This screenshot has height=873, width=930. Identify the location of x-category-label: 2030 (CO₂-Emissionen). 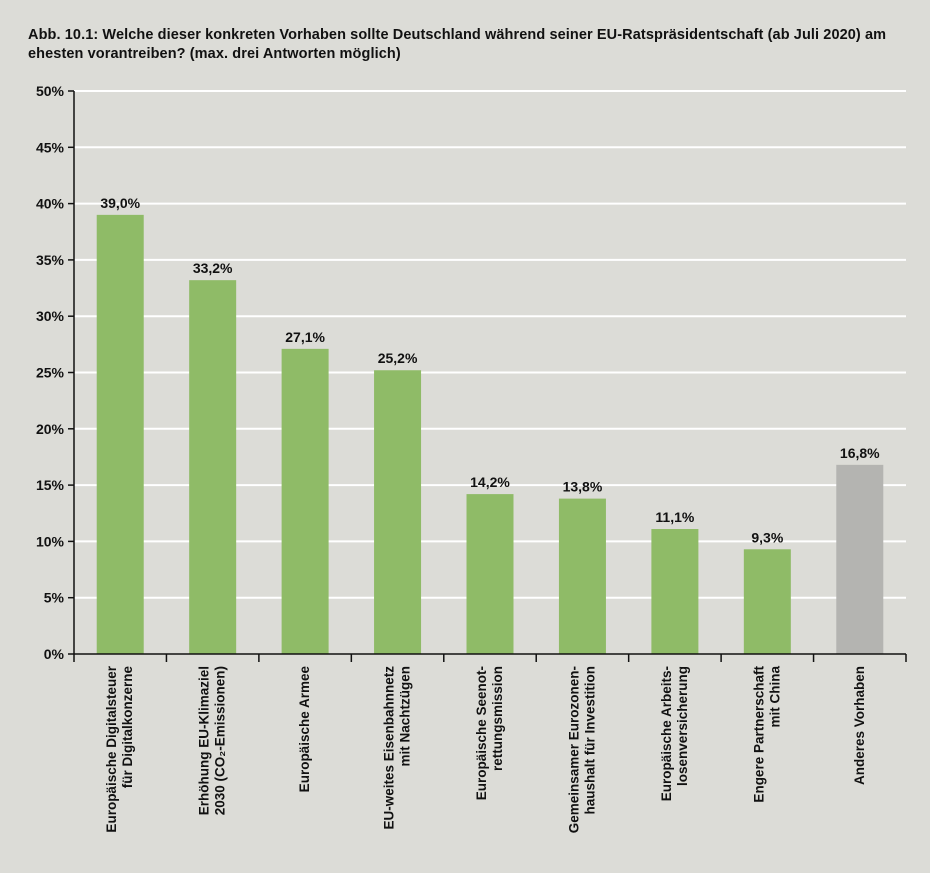
(220, 740).